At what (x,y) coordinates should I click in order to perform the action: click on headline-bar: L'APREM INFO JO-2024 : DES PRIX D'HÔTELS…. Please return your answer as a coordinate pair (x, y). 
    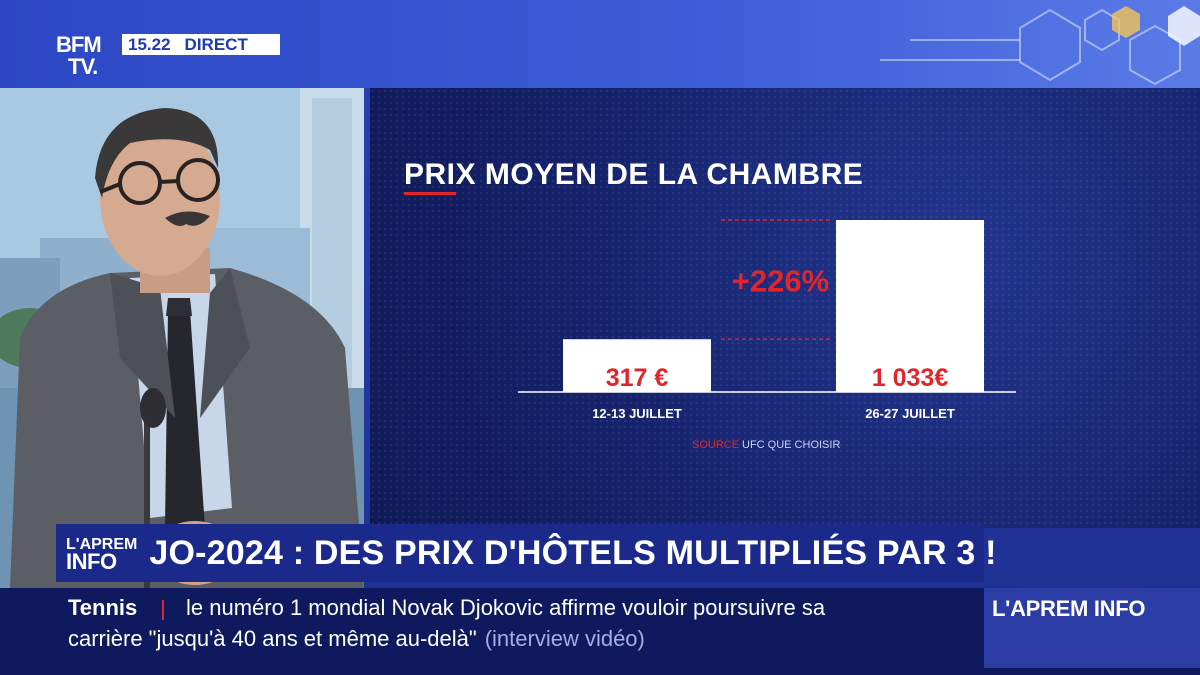
    Looking at the image, I should click on (526, 553).